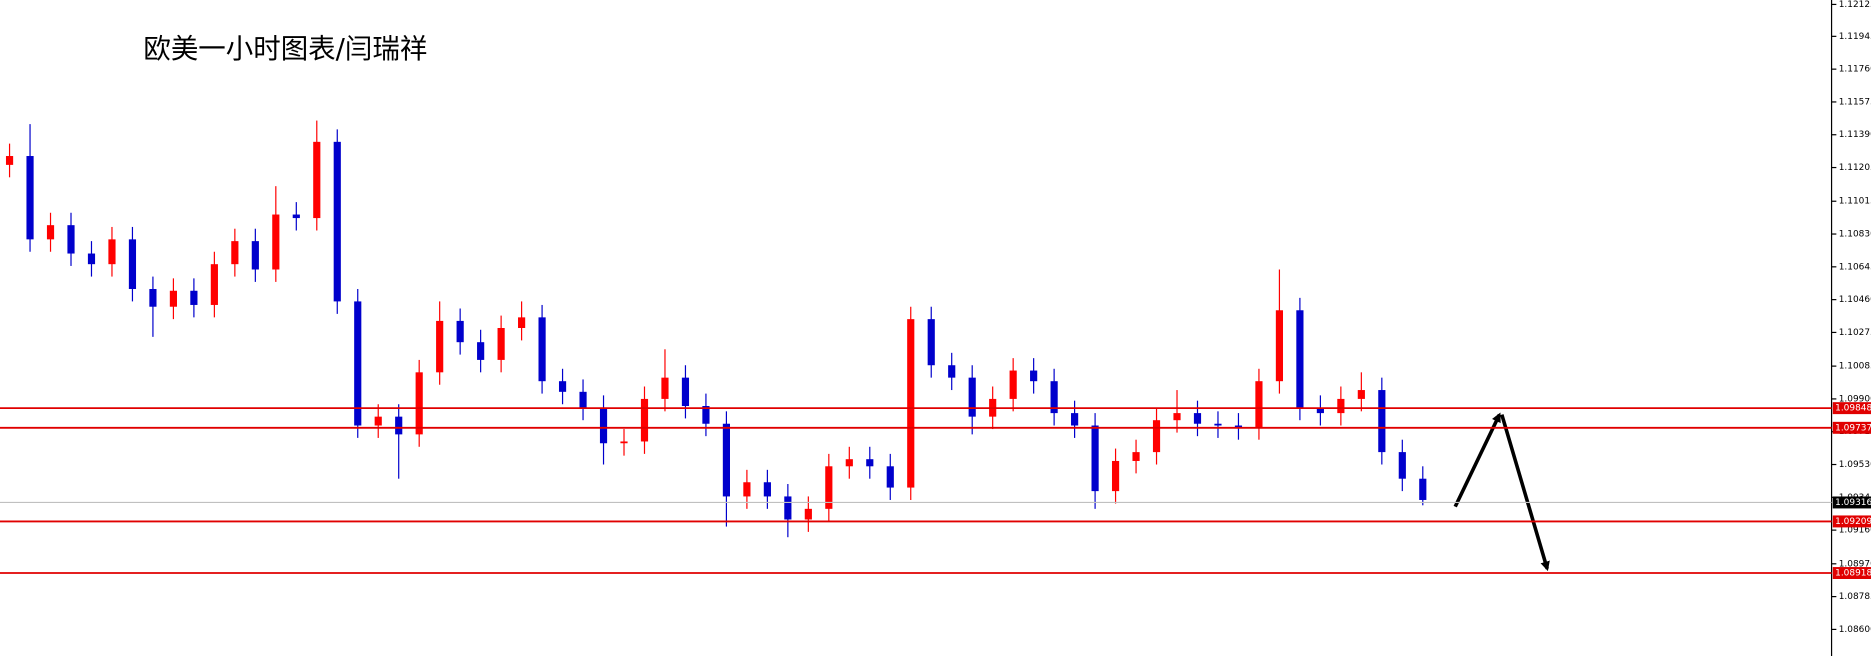 This screenshot has width=1871, height=656. Describe the element at coordinates (1855, 465) in the screenshot. I see `y-tick-label: 1.09530` at that location.